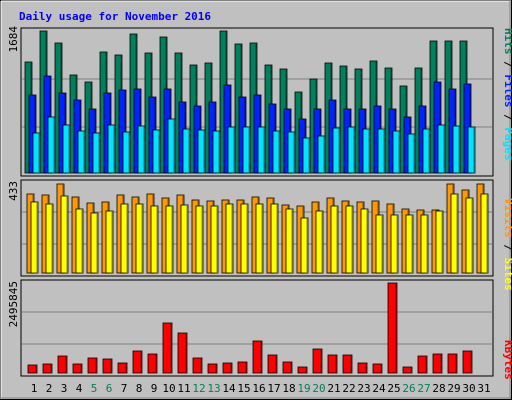  What do you see at coordinates (139, 388) in the screenshot?
I see `day-label-8: 8` at bounding box center [139, 388].